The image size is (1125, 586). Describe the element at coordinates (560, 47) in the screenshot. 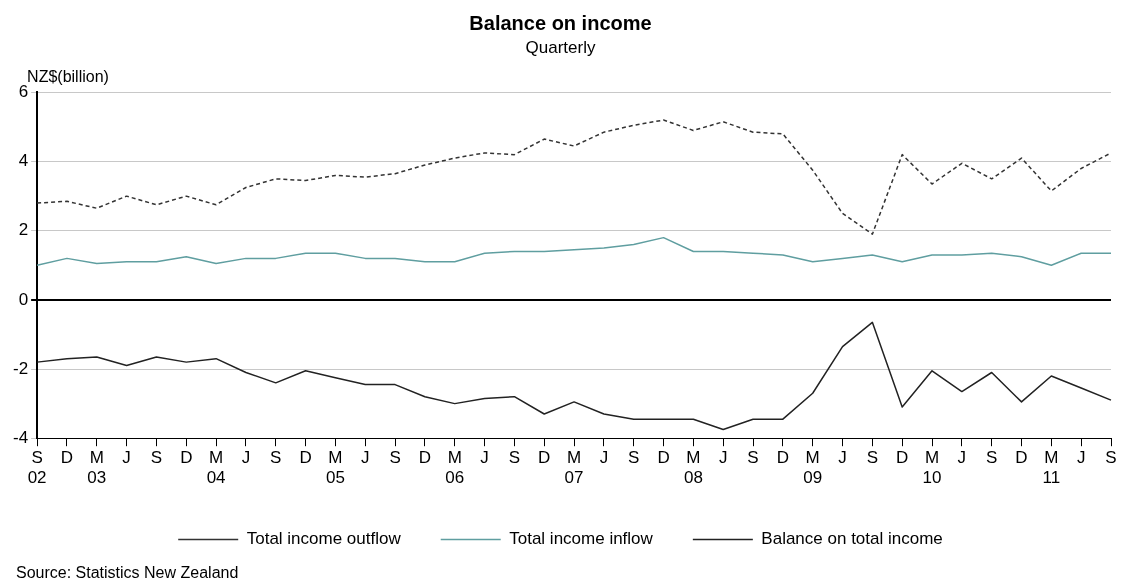

I see `chart-subtitle: Quarterly` at that location.